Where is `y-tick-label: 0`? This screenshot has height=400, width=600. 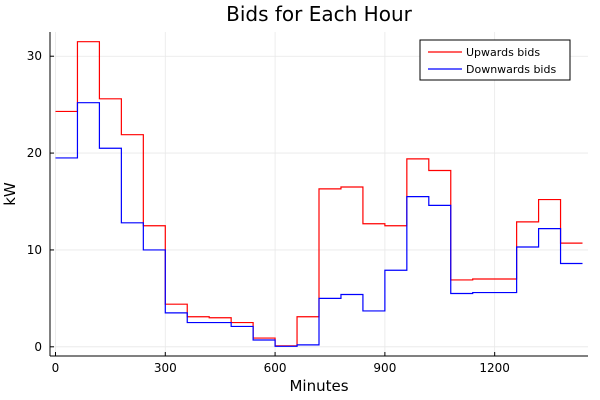 y-tick-label: 0 is located at coordinates (38, 347).